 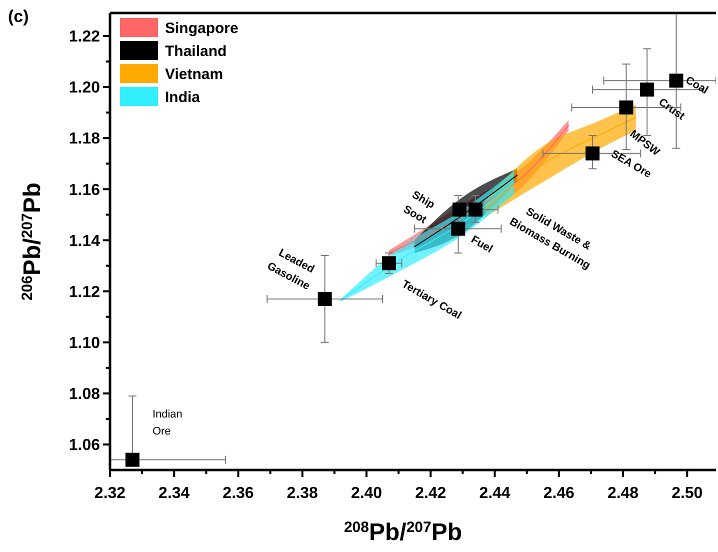 What do you see at coordinates (559, 493) in the screenshot?
I see `x-tick-label: 2.46` at bounding box center [559, 493].